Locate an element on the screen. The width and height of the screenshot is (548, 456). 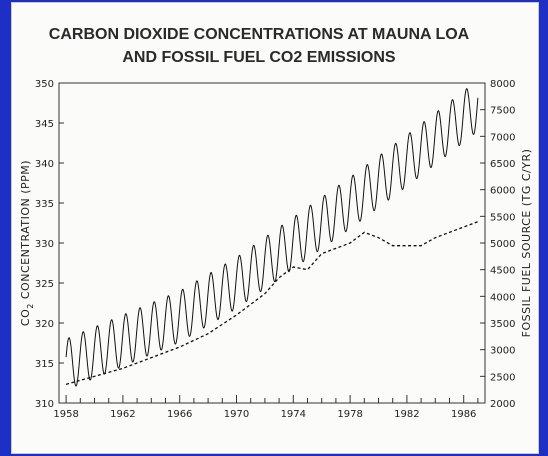
x-tick-label: 1958 is located at coordinates (65, 414).